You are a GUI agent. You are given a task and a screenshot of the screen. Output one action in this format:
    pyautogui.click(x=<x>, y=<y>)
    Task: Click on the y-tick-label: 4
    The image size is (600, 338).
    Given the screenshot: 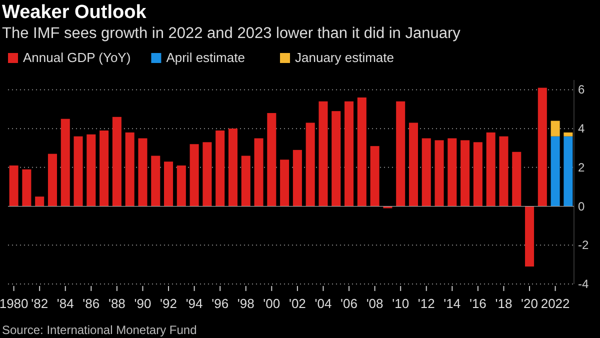 What is the action you would take?
    pyautogui.click(x=581, y=129)
    